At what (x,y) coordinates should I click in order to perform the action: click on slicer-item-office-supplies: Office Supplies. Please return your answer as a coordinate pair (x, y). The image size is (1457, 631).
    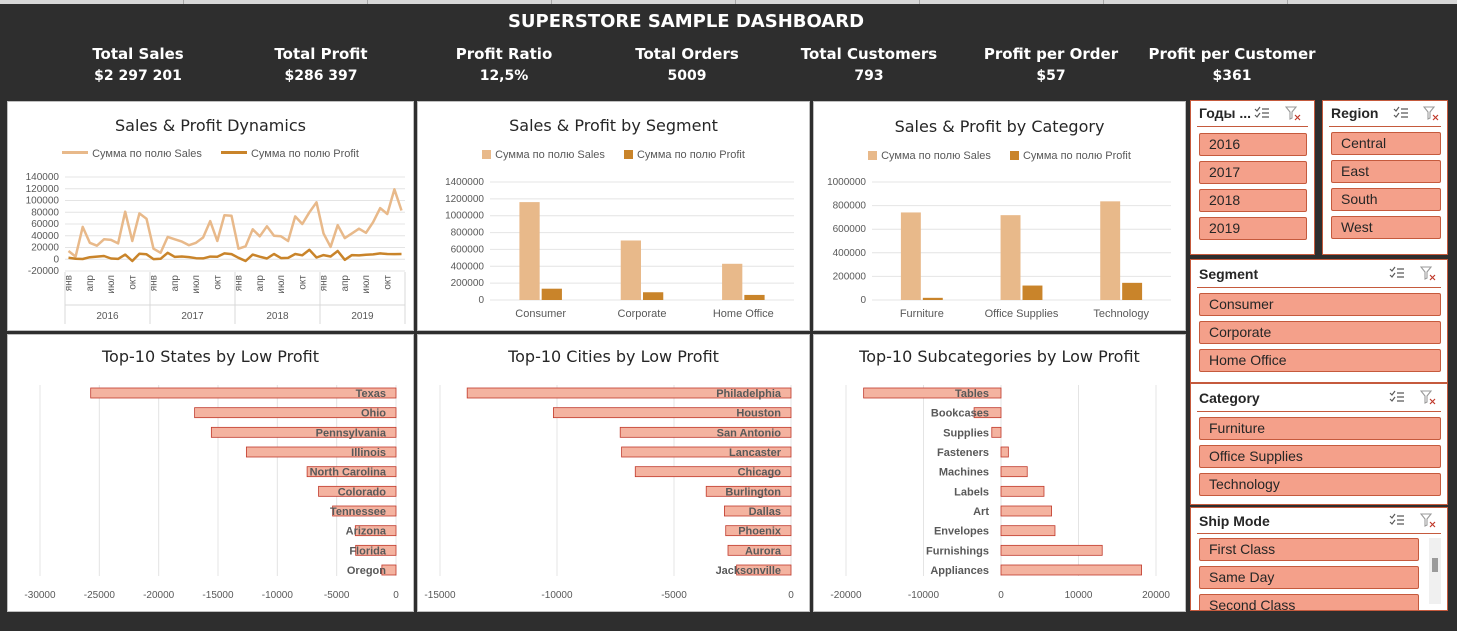
    Looking at the image, I should click on (1320, 456).